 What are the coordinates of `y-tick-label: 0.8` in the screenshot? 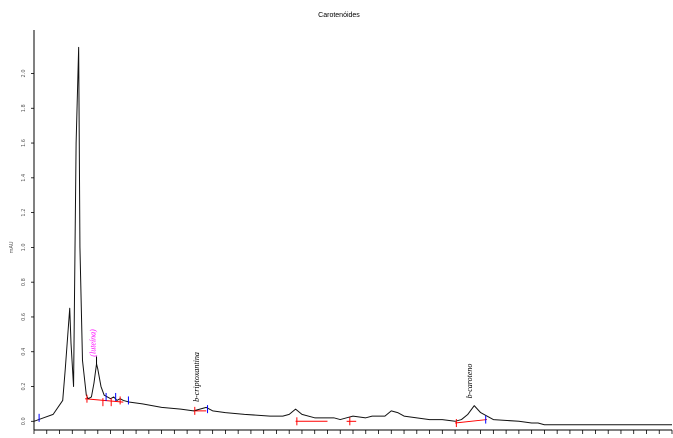 It's located at (24, 282).